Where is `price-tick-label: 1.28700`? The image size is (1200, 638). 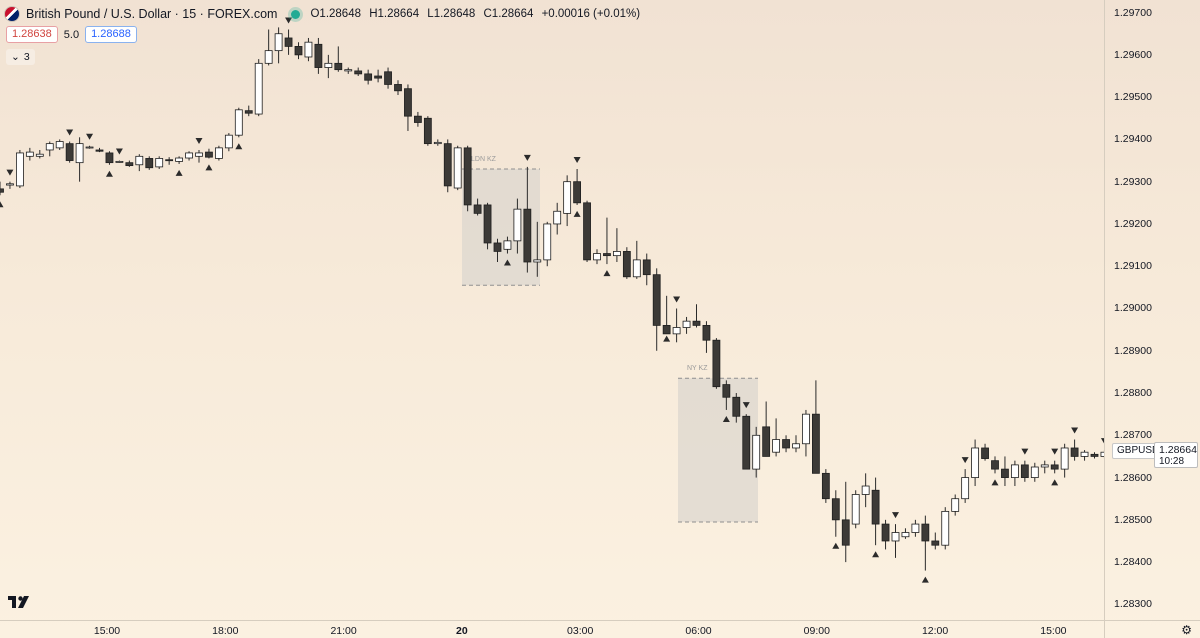 price-tick-label: 1.28700 is located at coordinates (1133, 435).